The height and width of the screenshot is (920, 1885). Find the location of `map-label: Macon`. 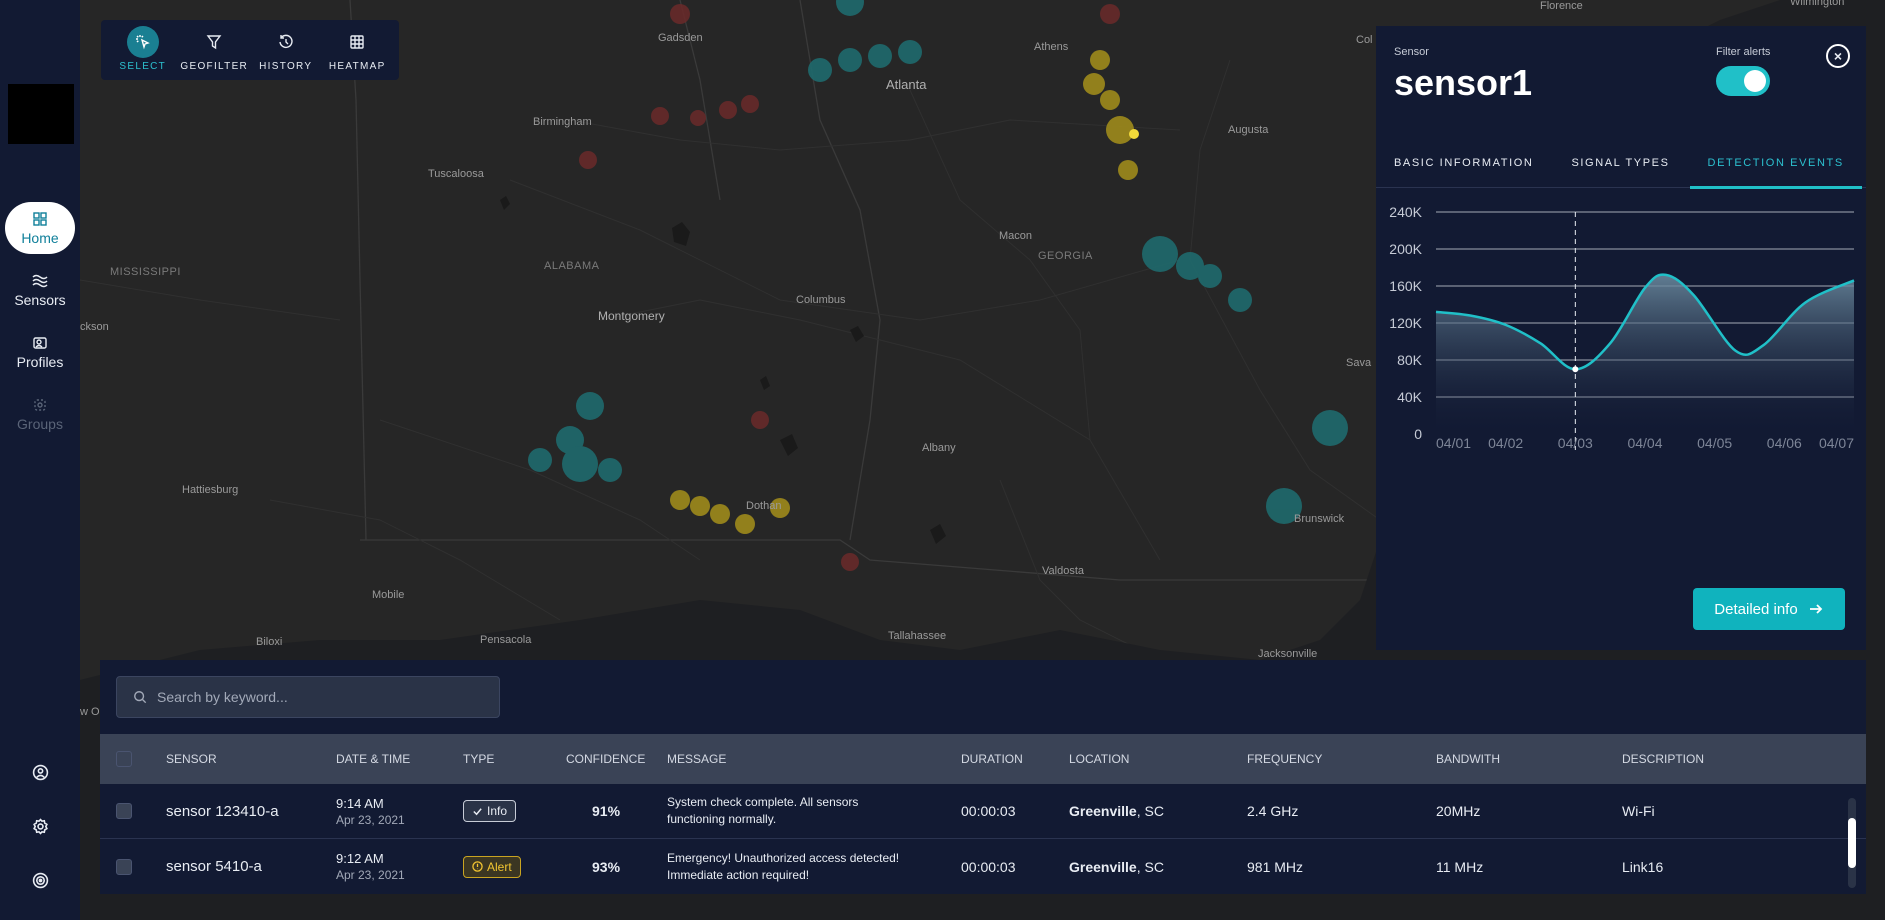

map-label: Macon is located at coordinates (1016, 236).